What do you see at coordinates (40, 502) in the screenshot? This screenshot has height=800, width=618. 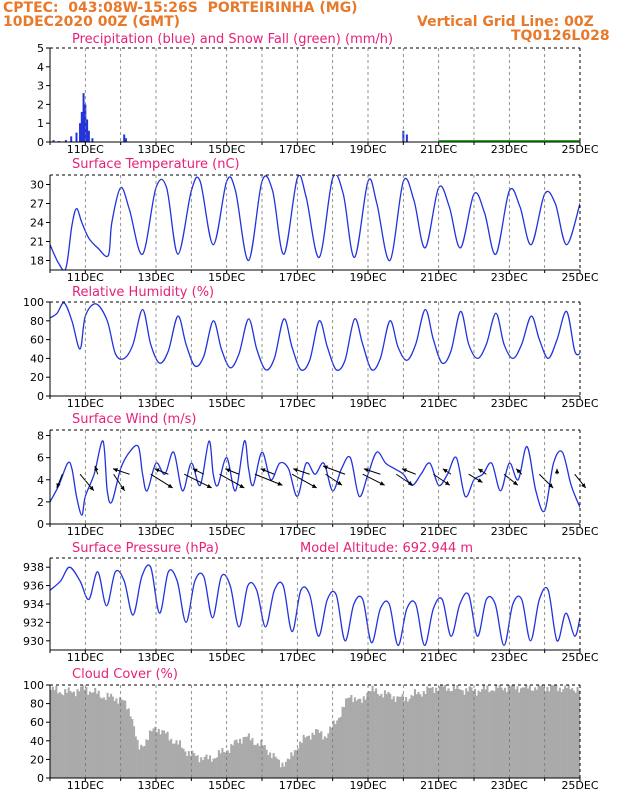 I see `y-tick-label: 2` at bounding box center [40, 502].